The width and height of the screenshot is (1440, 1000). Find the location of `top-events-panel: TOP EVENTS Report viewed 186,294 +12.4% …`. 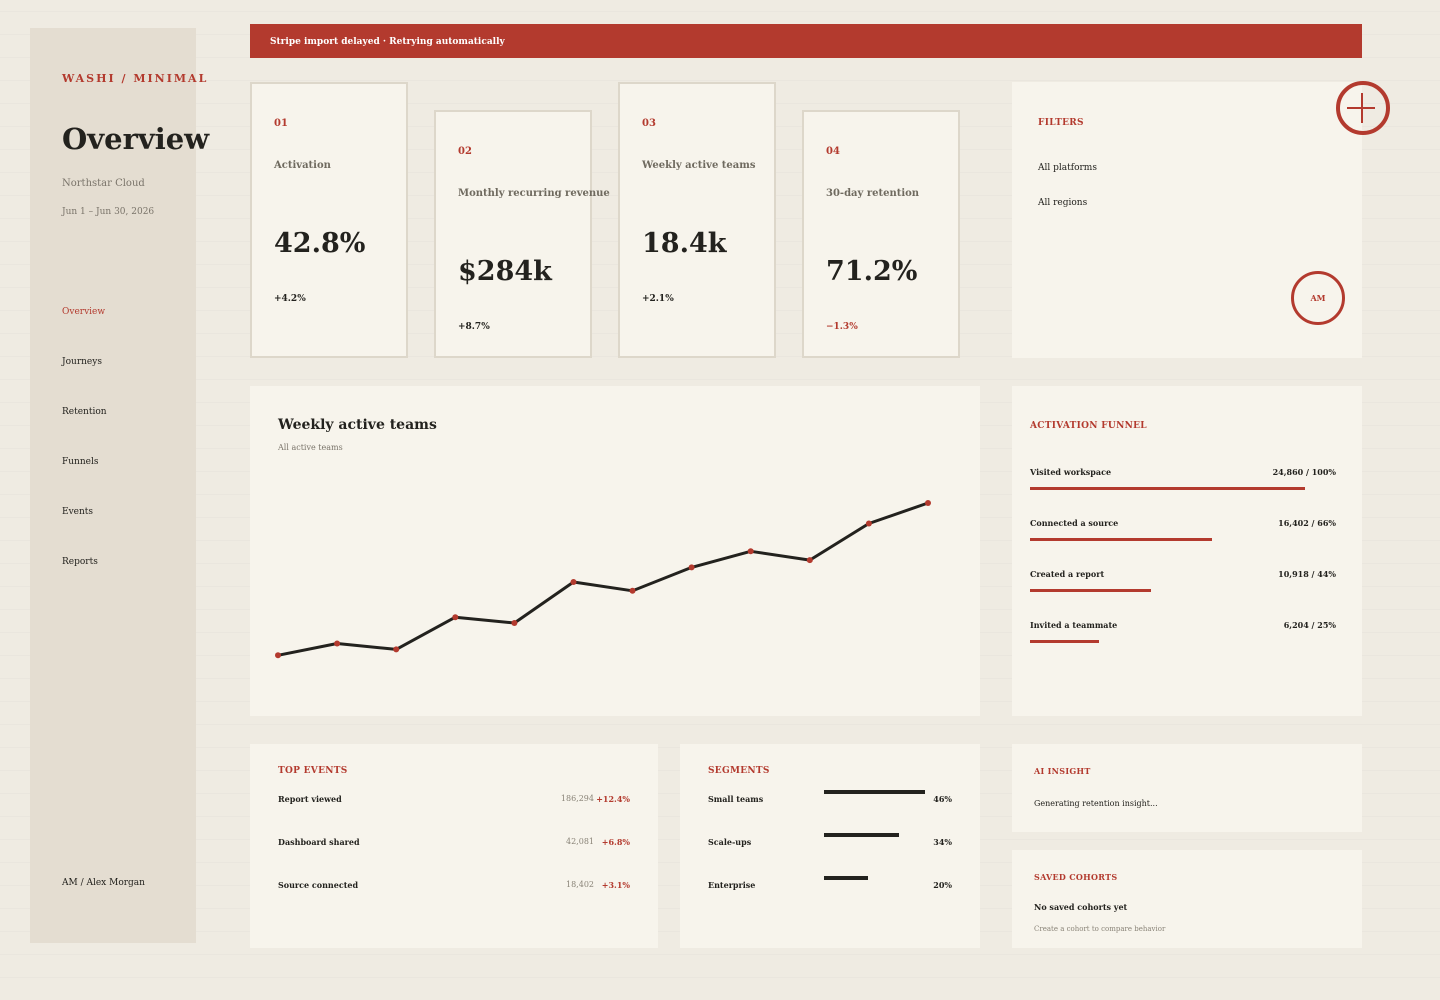

top-events-panel: TOP EVENTS Report viewed 186,294 +12.4% … is located at coordinates (454, 846).